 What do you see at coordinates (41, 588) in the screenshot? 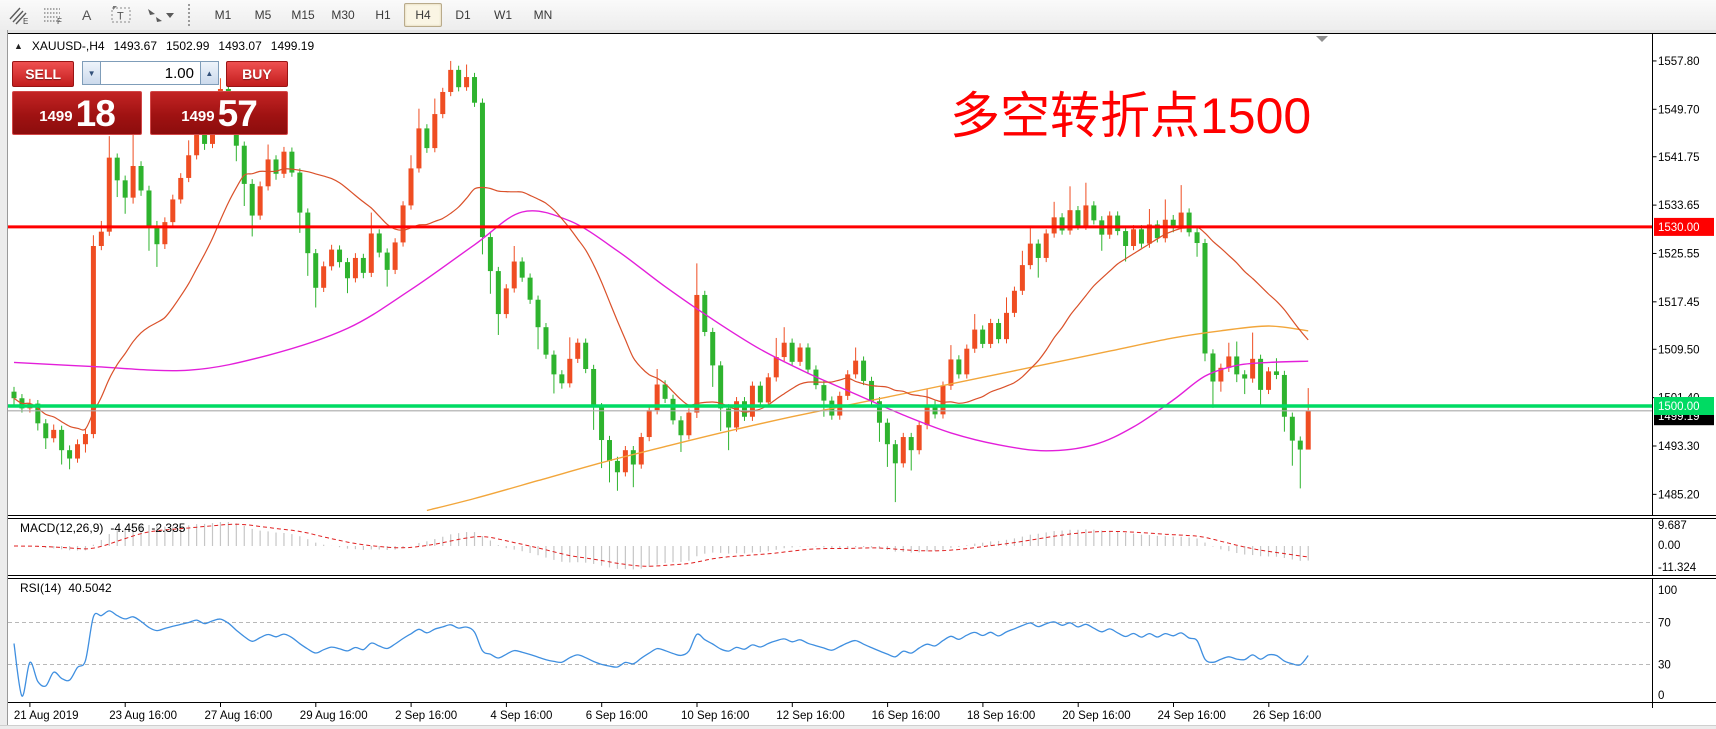
I see `rsi-name: RSI(14)` at bounding box center [41, 588].